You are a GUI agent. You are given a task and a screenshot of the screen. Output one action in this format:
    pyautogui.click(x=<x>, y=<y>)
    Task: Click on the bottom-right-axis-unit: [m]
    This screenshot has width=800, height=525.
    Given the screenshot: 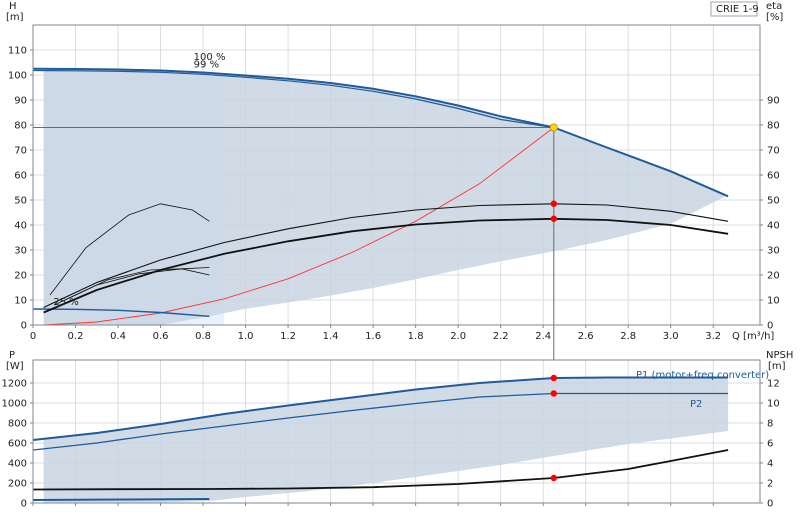 What is the action you would take?
    pyautogui.click(x=777, y=366)
    